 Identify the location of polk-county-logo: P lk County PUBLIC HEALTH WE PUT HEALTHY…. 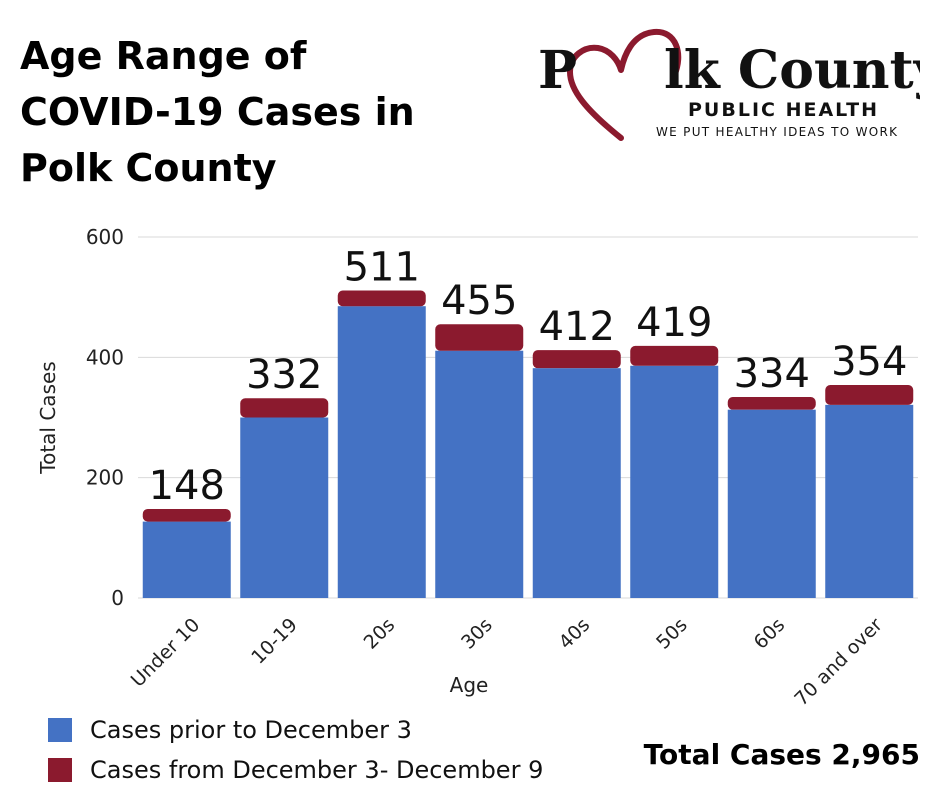
(729, 84).